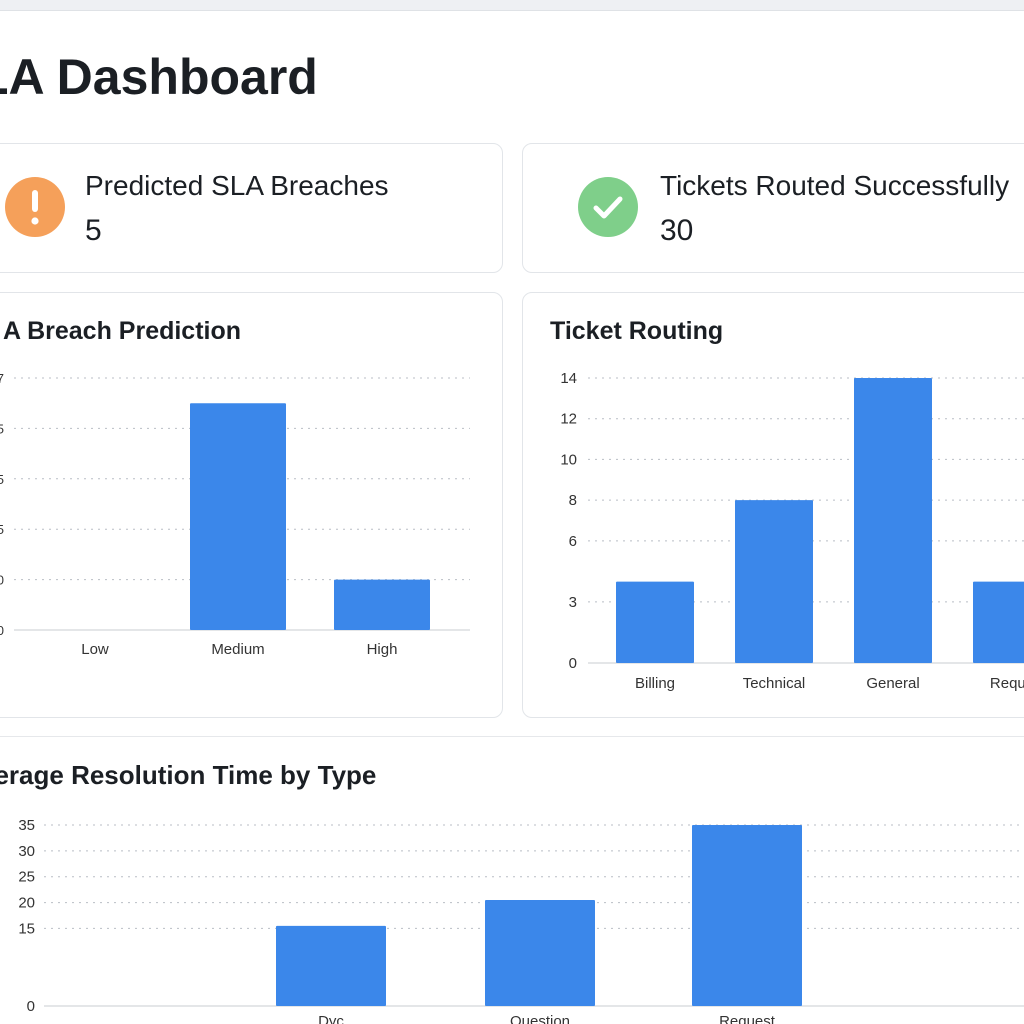 The width and height of the screenshot is (1024, 1024). Describe the element at coordinates (540, 952) in the screenshot. I see `bar-question` at that location.